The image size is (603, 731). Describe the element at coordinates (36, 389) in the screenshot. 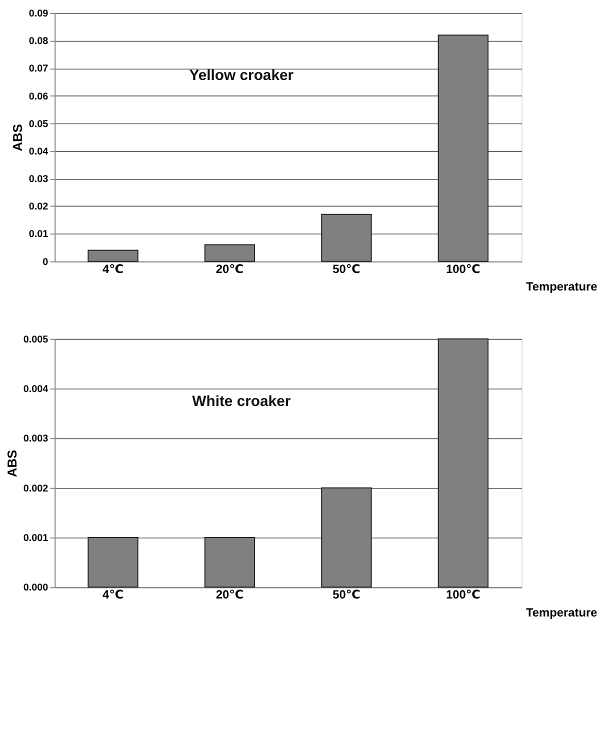

I see `y-tick-label: 0.004` at that location.